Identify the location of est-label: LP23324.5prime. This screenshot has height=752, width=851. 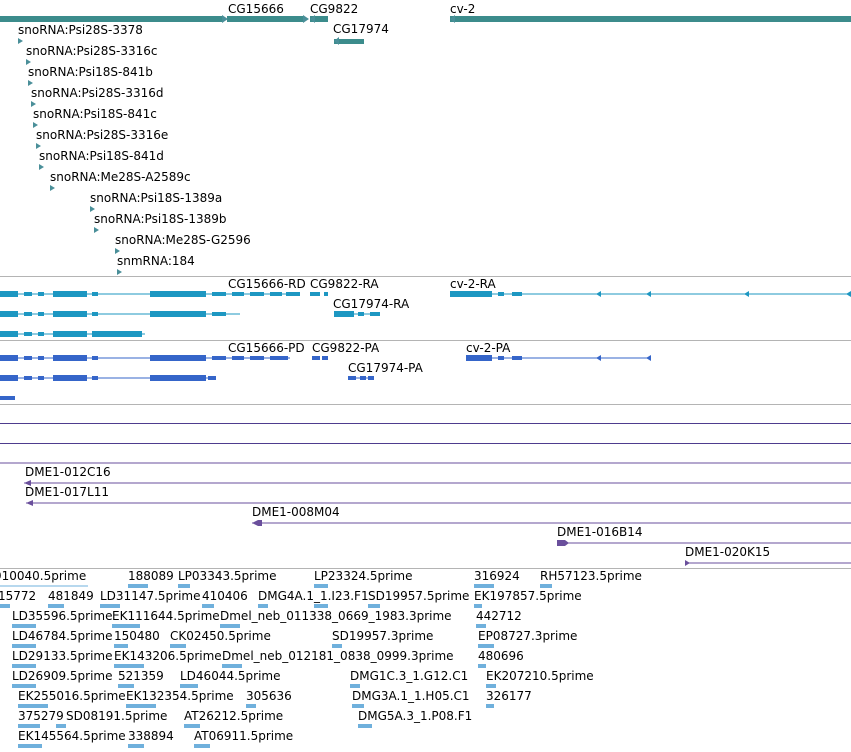
(363, 576).